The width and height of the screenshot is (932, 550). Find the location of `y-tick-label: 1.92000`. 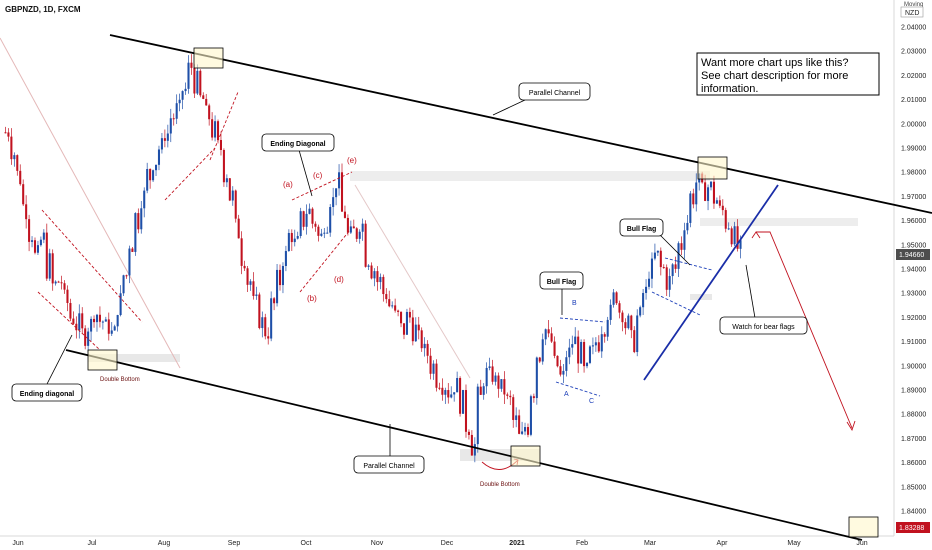

y-tick-label: 1.92000 is located at coordinates (913, 318).